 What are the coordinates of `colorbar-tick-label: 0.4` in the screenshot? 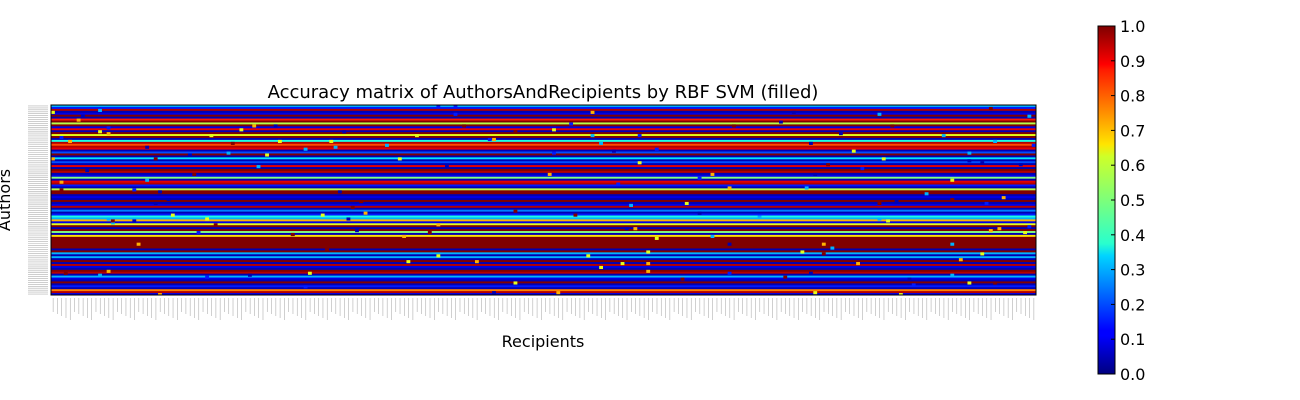 It's located at (1132, 235).